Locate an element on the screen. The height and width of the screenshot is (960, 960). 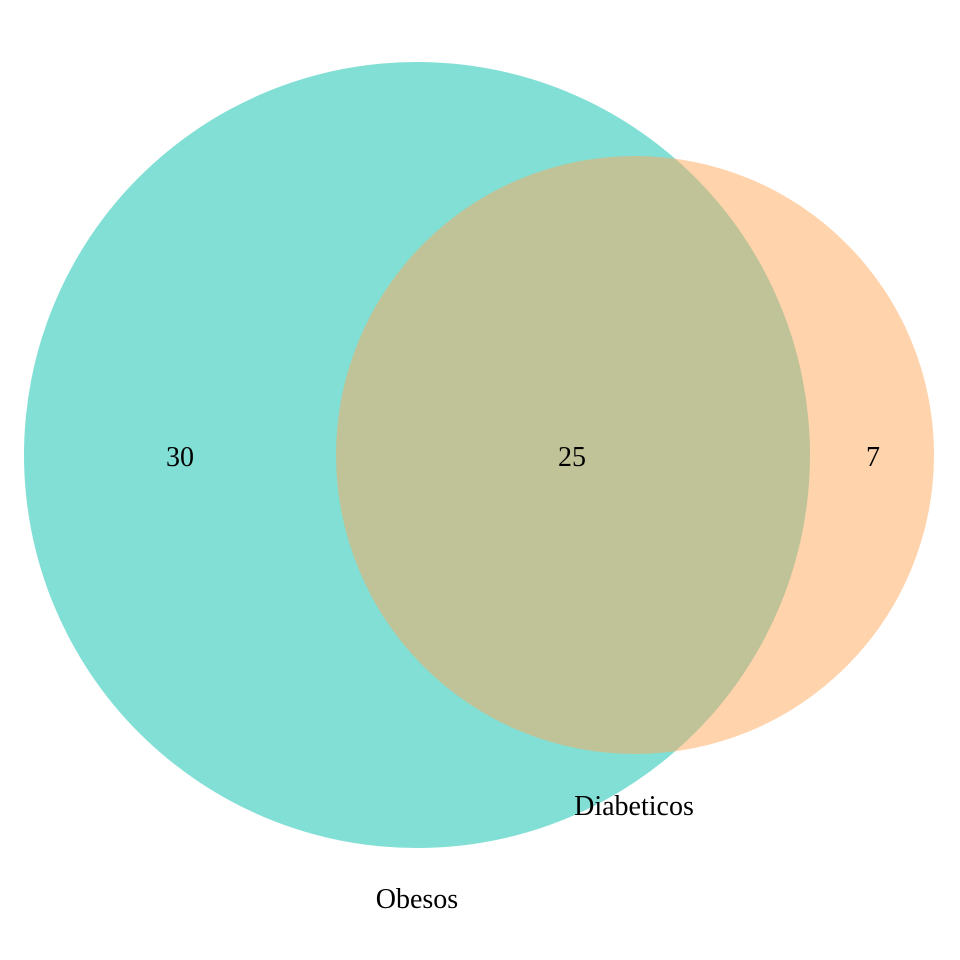
obesos-label: Obesos is located at coordinates (417, 899).